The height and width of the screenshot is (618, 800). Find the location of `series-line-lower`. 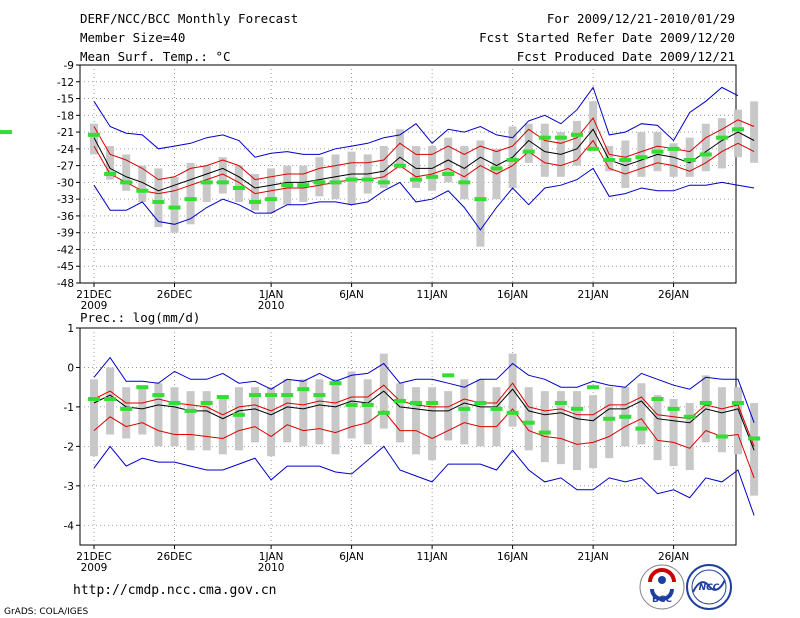

series-line-lower is located at coordinates (424, 443).